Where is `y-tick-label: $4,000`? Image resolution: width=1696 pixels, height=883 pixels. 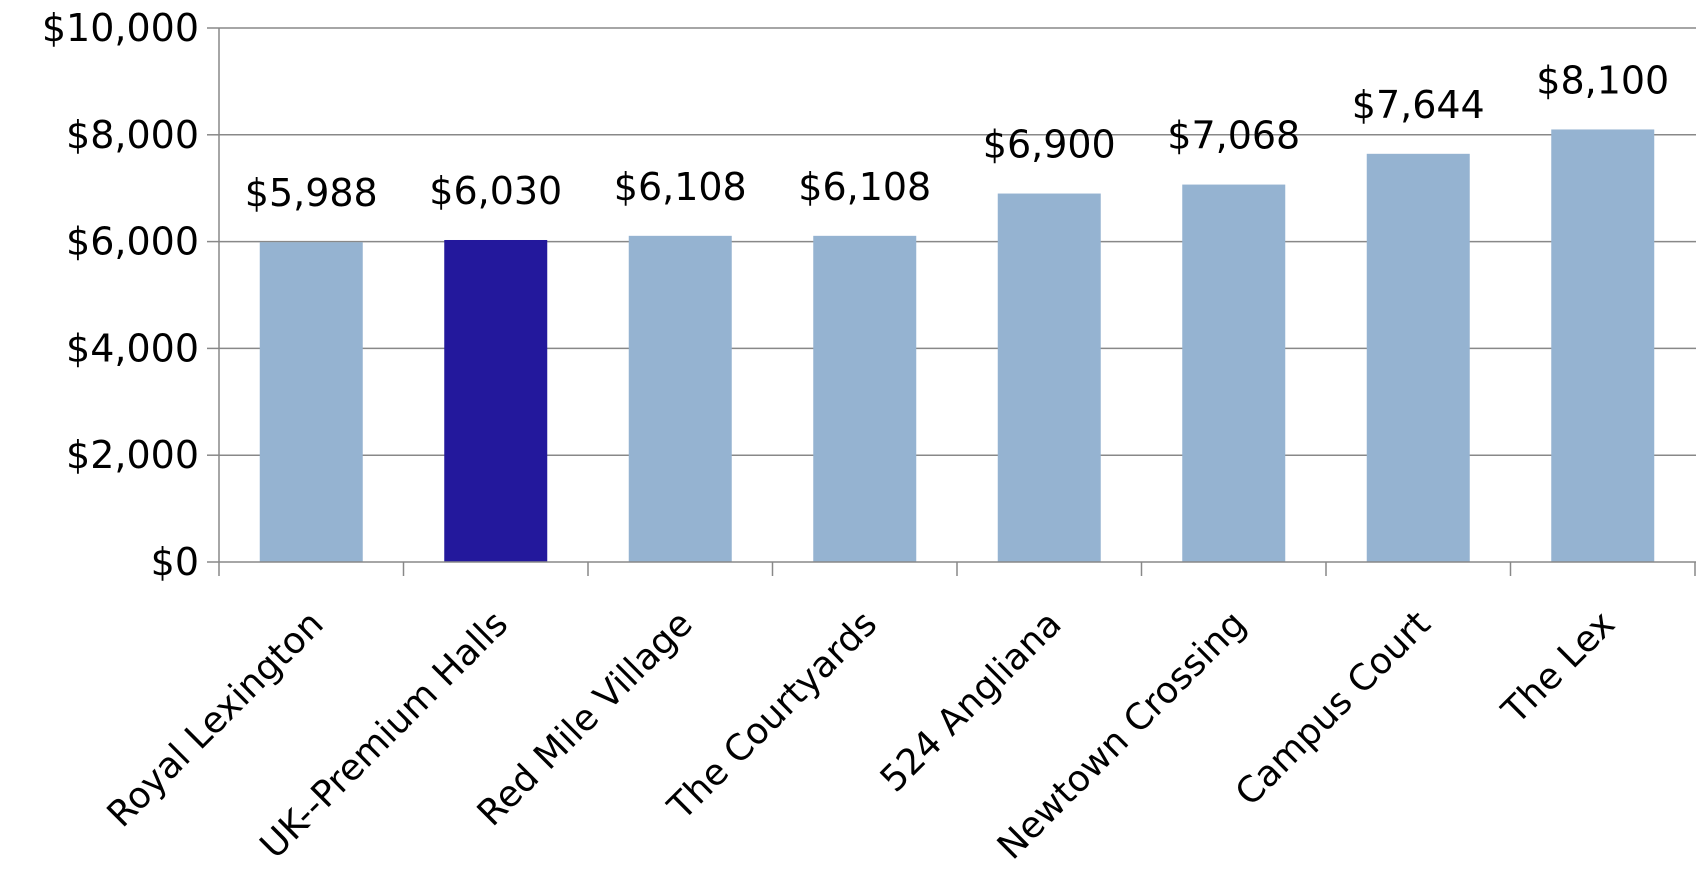 y-tick-label: $4,000 is located at coordinates (132, 348).